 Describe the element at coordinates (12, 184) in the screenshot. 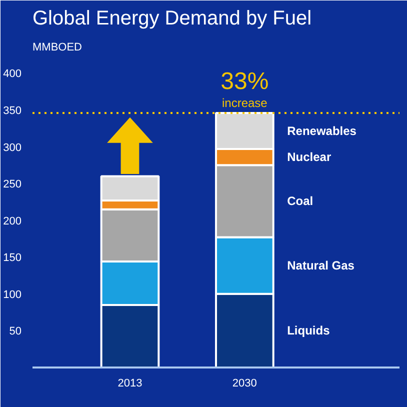

I see `y-tick-label: 250` at that location.